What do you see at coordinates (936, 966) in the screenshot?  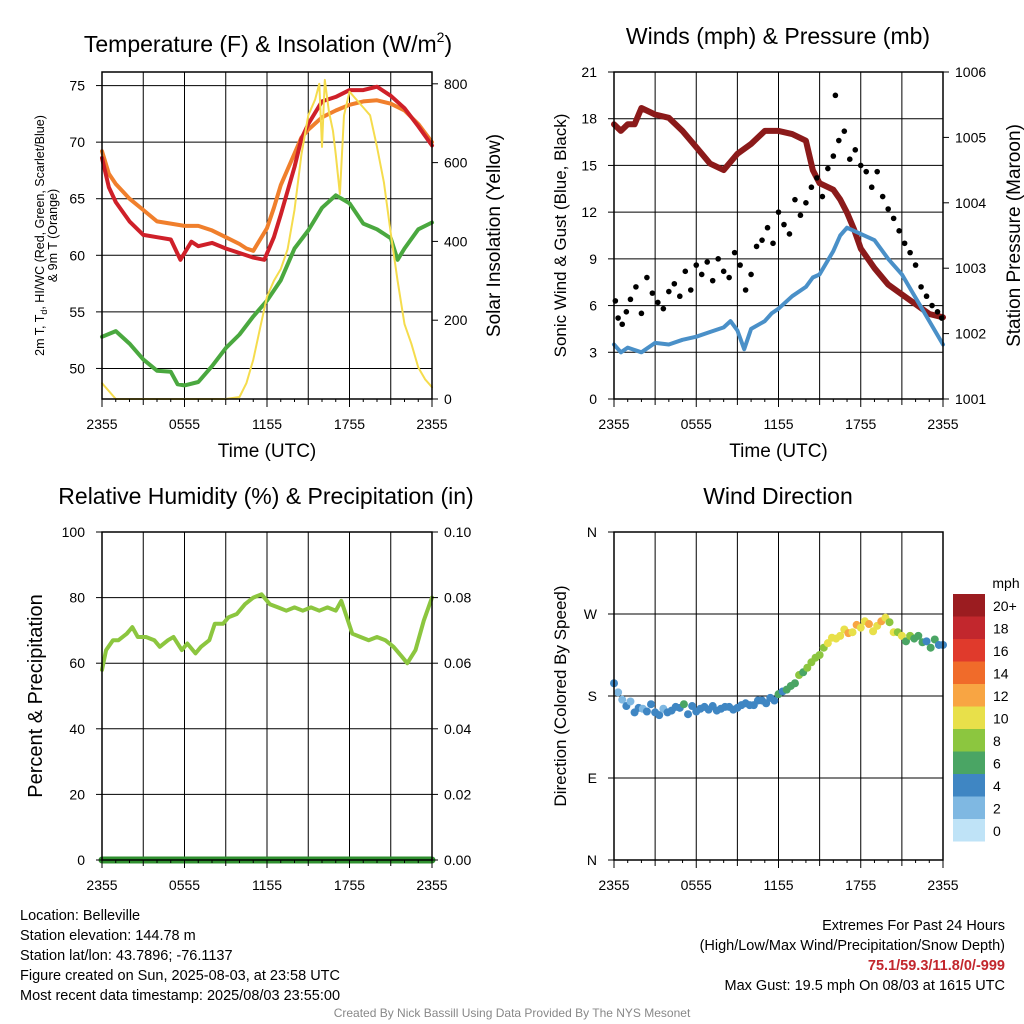 I see `extremes-values: 75.1/59.3/11.8/0/-999` at bounding box center [936, 966].